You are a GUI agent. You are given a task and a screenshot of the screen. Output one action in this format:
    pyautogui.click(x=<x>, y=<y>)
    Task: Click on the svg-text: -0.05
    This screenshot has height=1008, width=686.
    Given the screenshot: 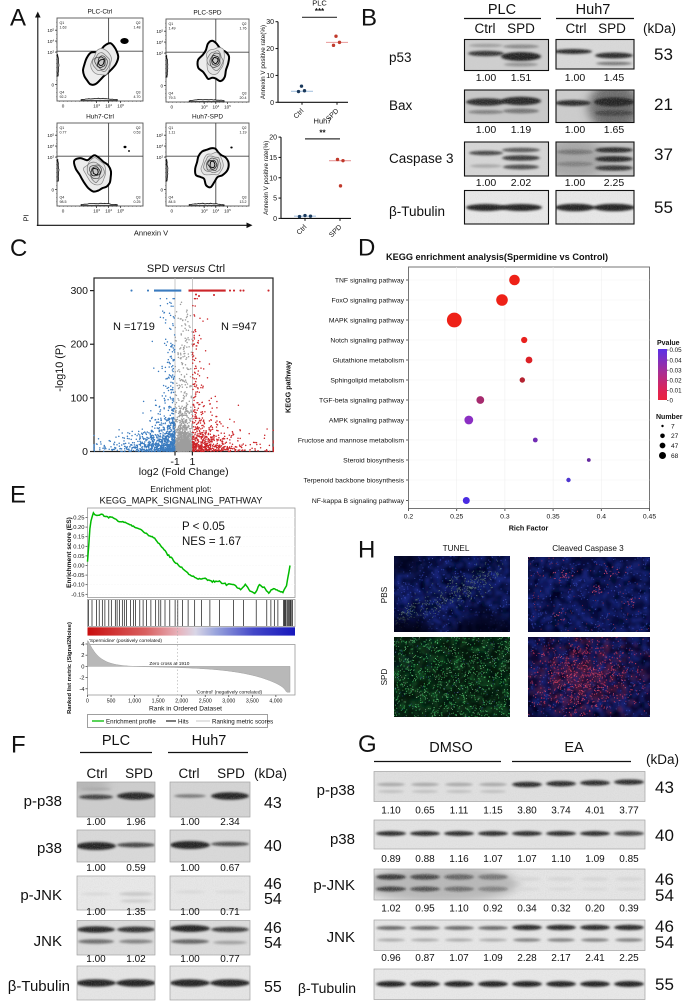 What is the action you would take?
    pyautogui.click(x=77, y=576)
    